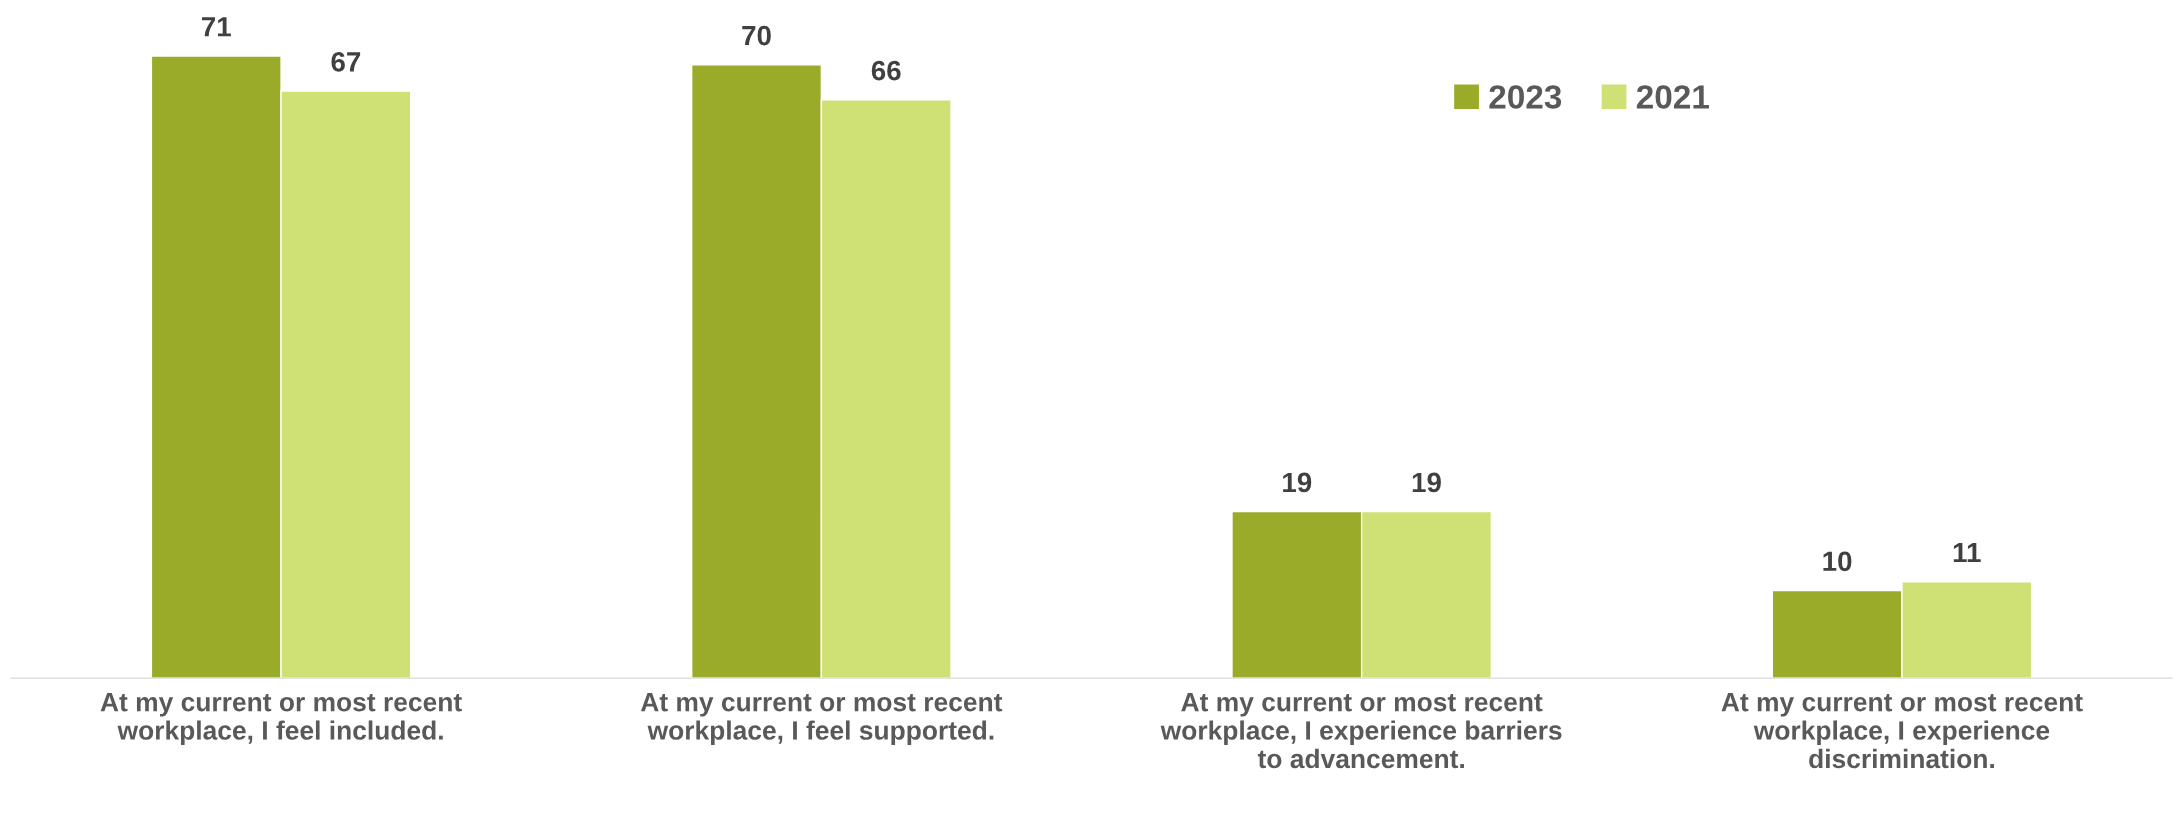 The height and width of the screenshot is (819, 2183). Describe the element at coordinates (281, 719) in the screenshot. I see `x-tick-label: At my current or most recent workplace, I feel included.` at that location.